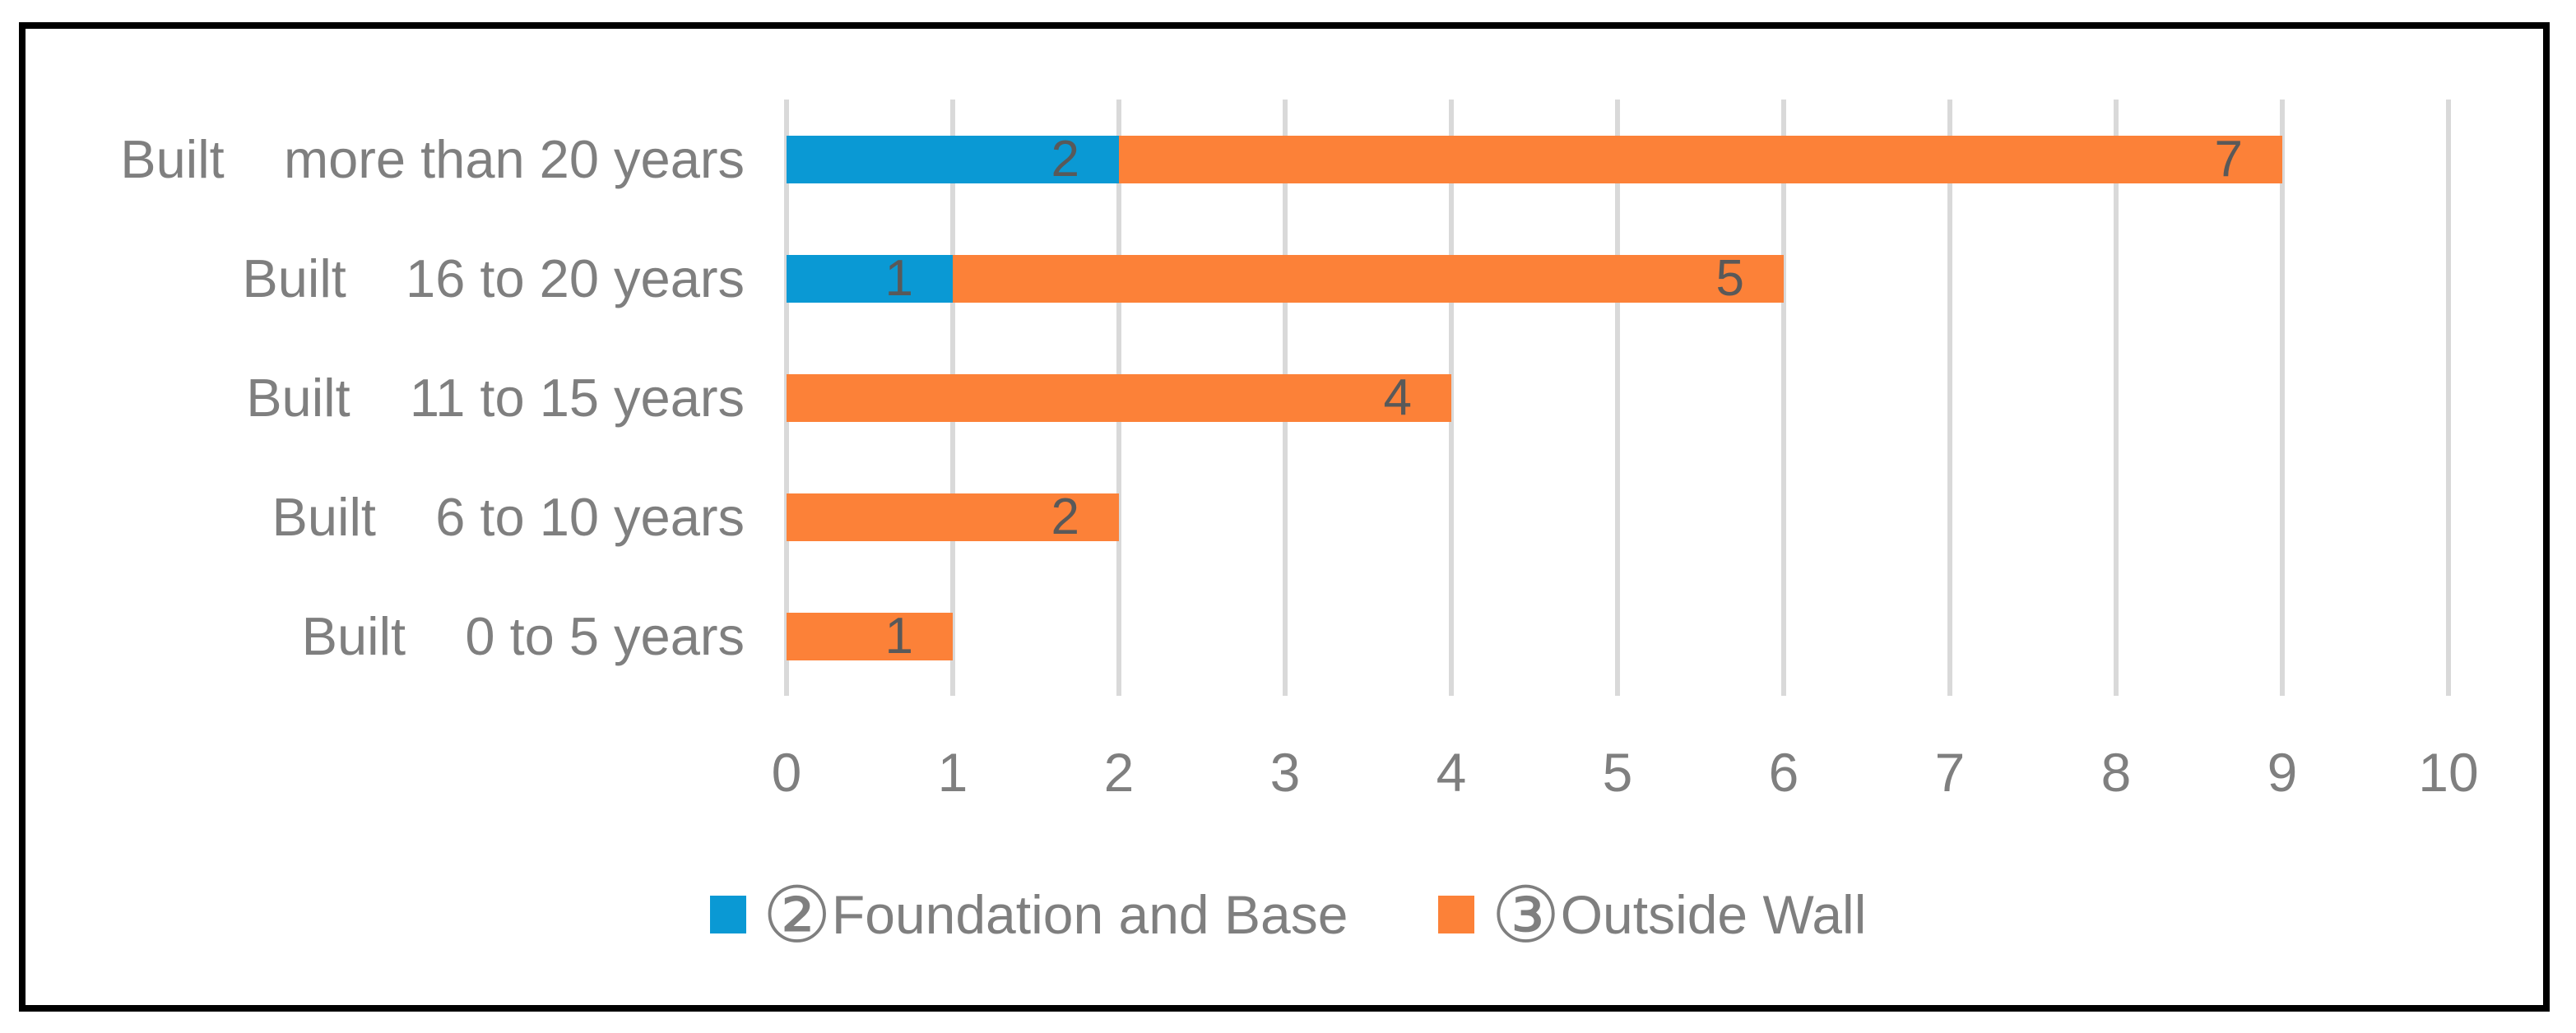  I want to click on bar-data-label: 4, so click(1397, 397).